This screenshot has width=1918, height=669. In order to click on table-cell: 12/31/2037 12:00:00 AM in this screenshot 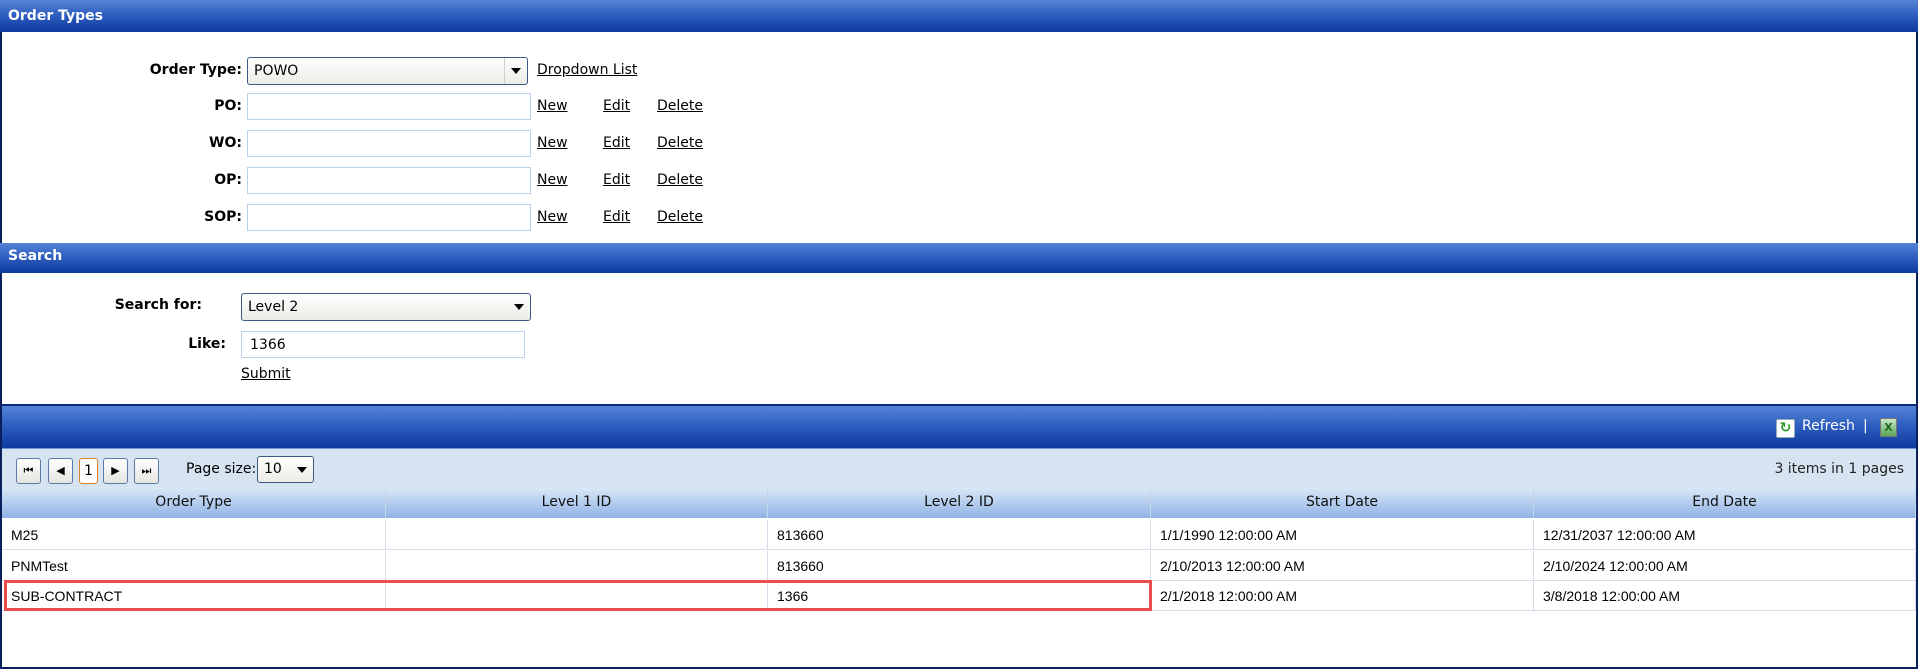, I will do `click(1725, 535)`.